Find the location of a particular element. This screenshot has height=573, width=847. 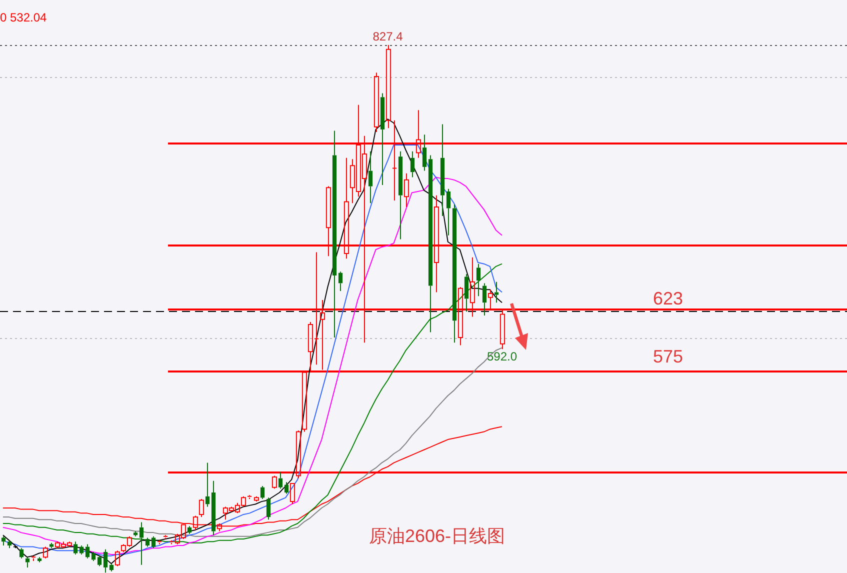

annotation: 592.0 is located at coordinates (502, 356).